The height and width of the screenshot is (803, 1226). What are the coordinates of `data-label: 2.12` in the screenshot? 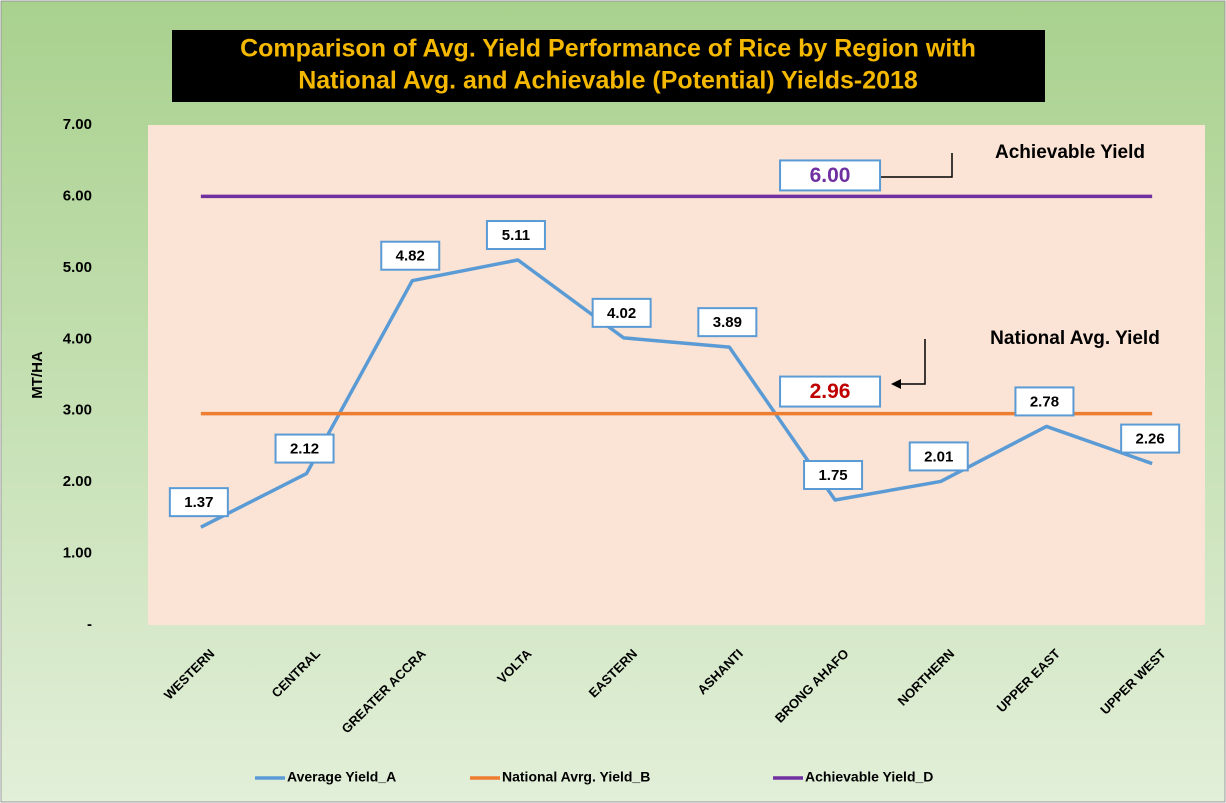 It's located at (304, 449).